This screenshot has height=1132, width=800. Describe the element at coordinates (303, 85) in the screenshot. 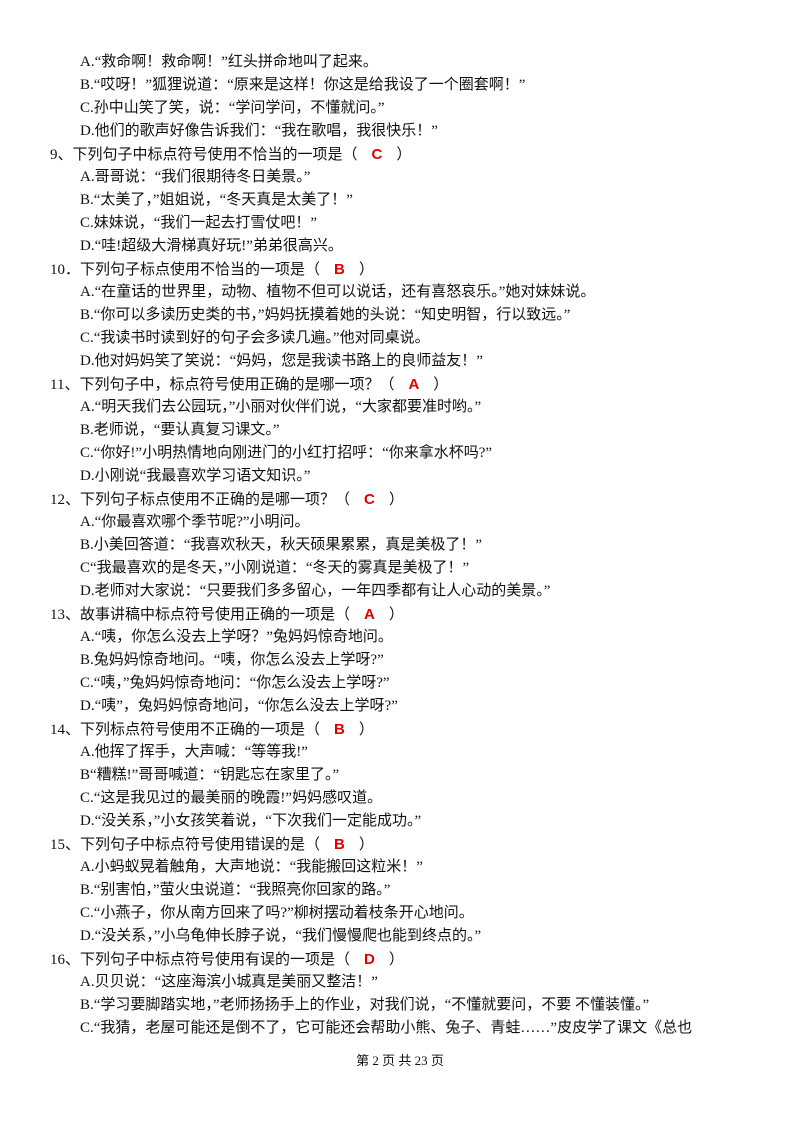

I see `option: B.“哎呀！”狐狸说道：“原来是这样！你这是给我设了一个圈套啊！”` at that location.